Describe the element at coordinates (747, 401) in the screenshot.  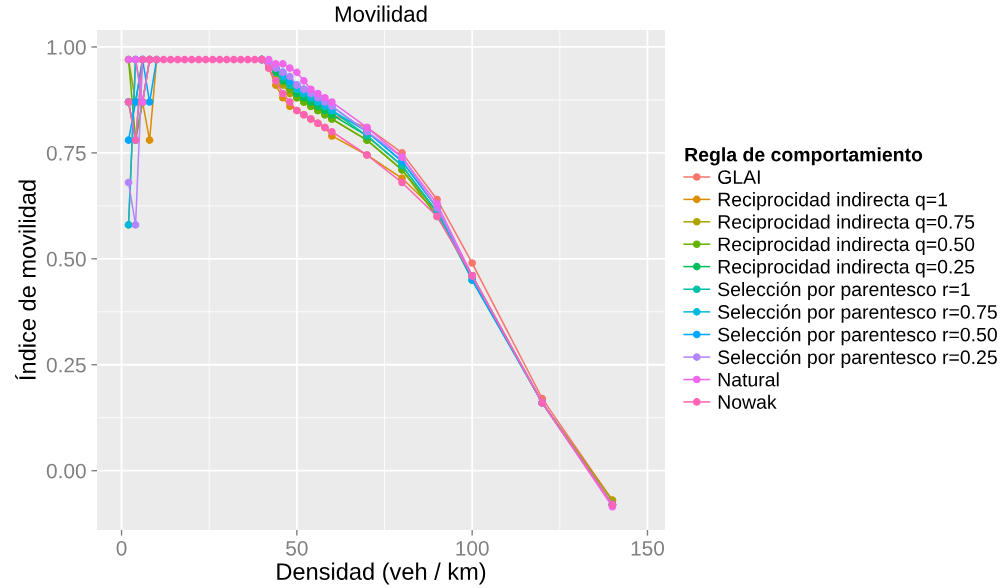
I see `legend-label: Nowak` at that location.